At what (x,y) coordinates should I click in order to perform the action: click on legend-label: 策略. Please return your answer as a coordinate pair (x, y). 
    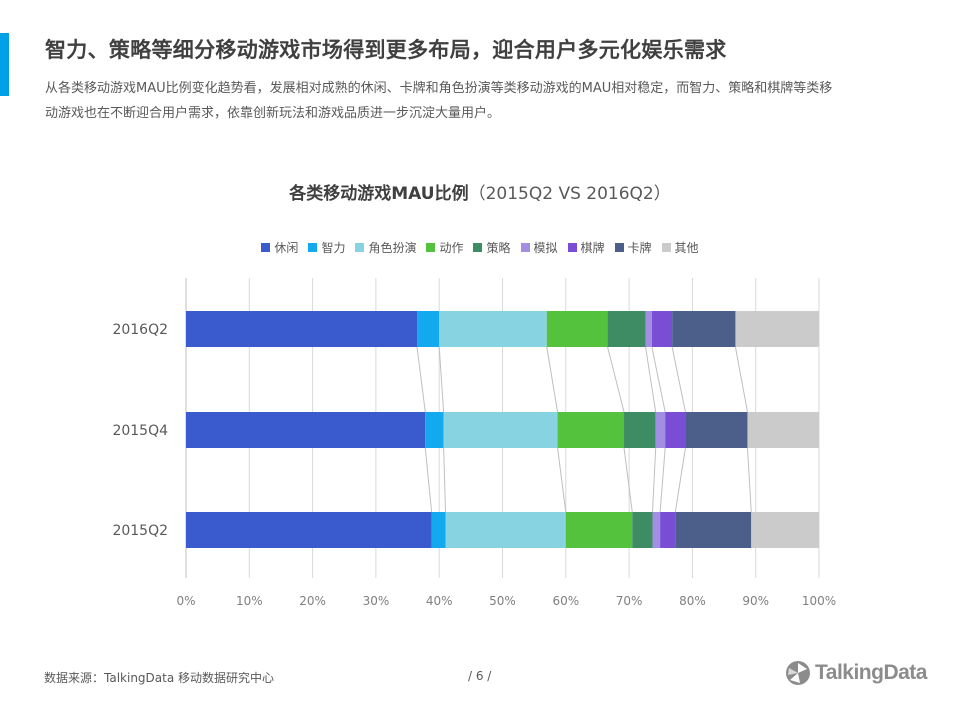
    Looking at the image, I should click on (498, 248).